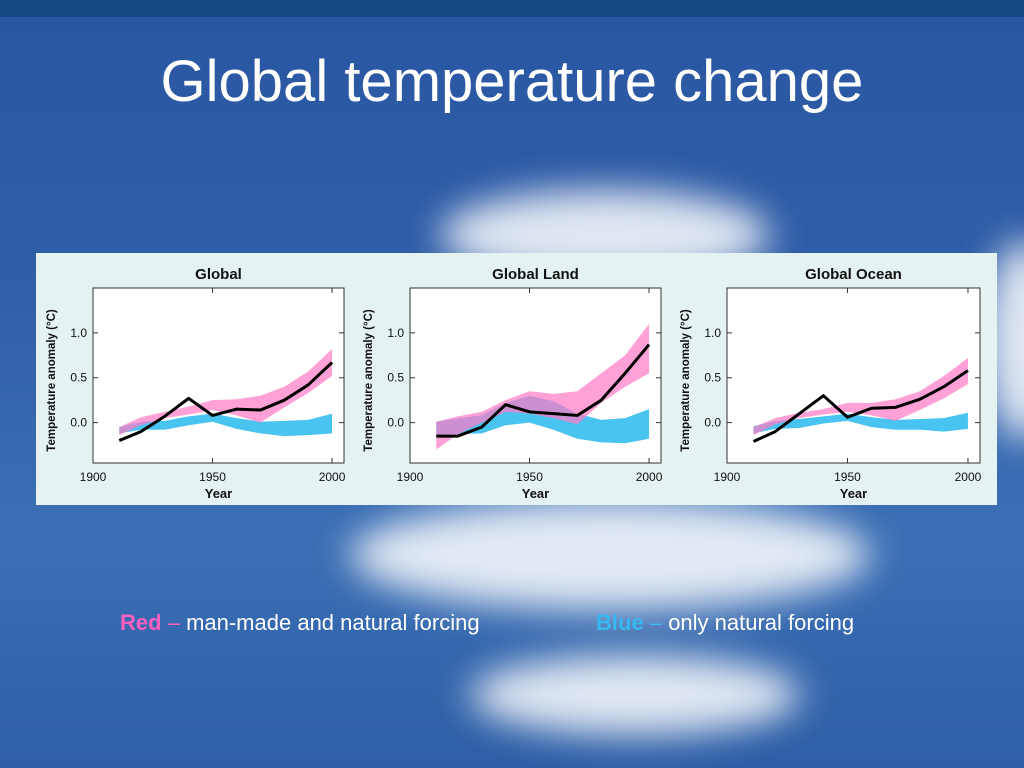 This screenshot has height=768, width=1024. What do you see at coordinates (620, 622) in the screenshot?
I see `caption-blue-key: Blue` at bounding box center [620, 622].